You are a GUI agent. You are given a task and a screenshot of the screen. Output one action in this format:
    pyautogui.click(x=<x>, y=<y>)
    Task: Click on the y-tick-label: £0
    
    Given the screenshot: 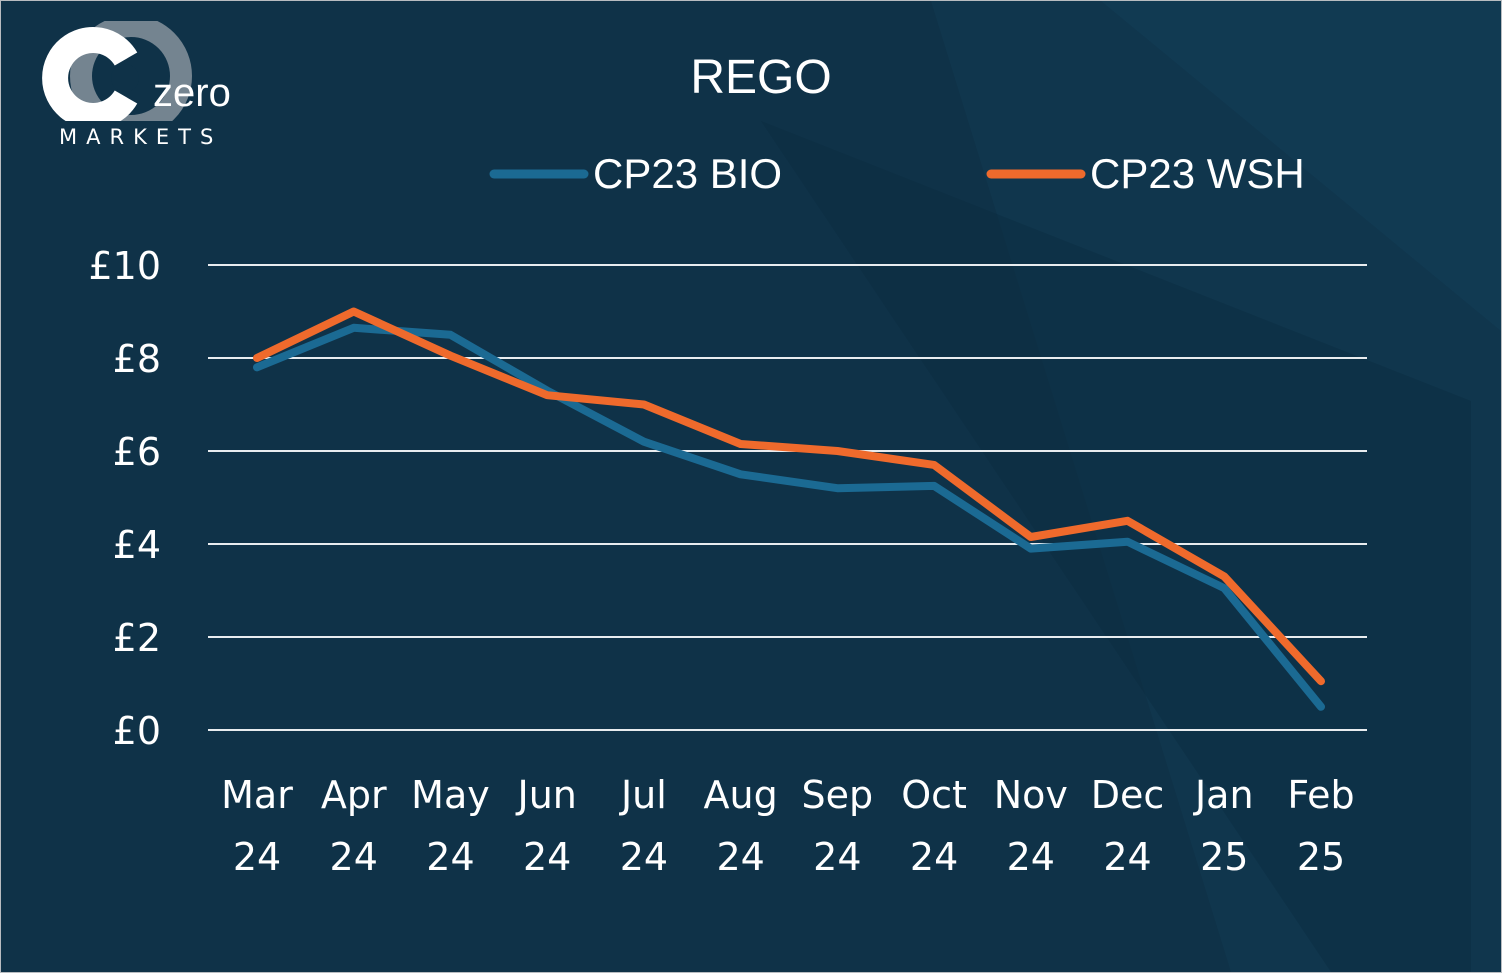 What is the action you would take?
    pyautogui.click(x=137, y=731)
    